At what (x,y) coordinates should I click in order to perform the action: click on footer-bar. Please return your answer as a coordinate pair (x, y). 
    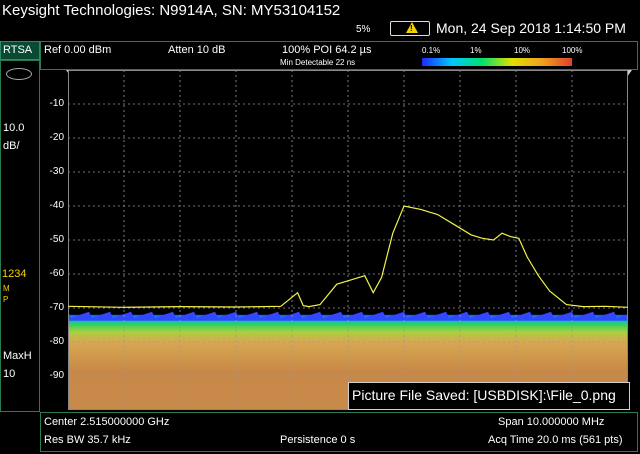
    Looking at the image, I should click on (339, 432).